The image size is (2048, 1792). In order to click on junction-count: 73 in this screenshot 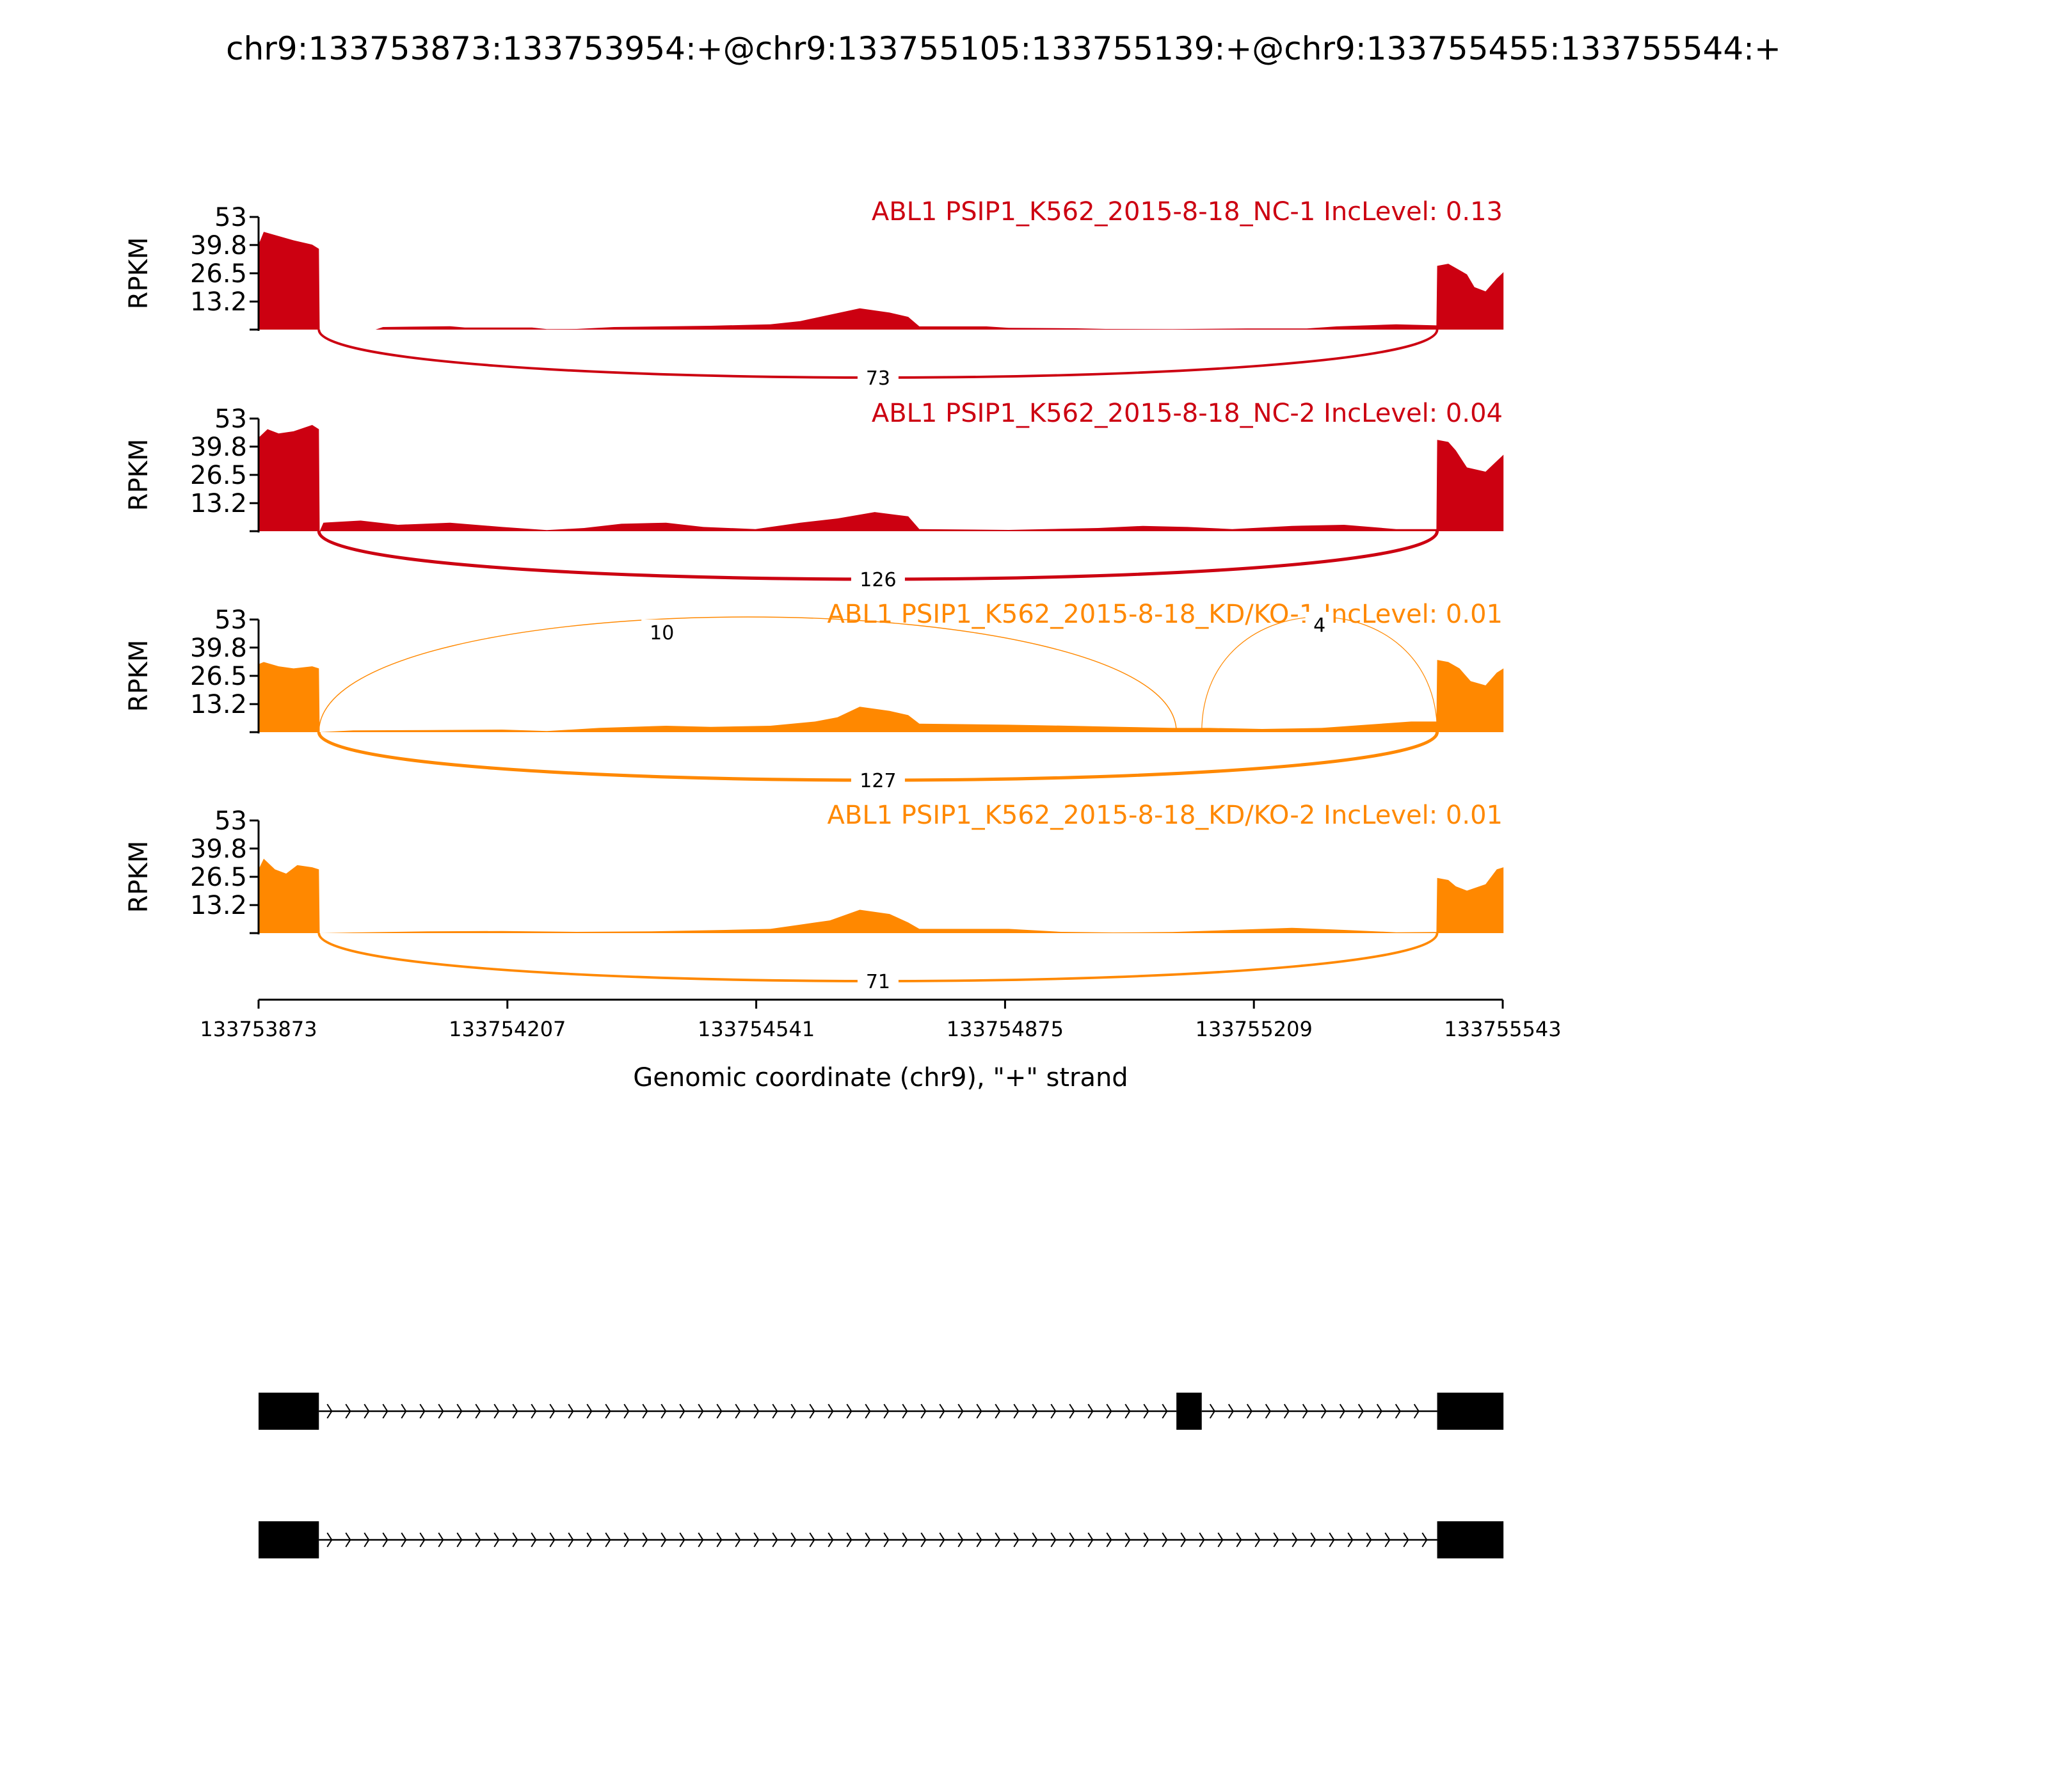, I will do `click(878, 378)`.